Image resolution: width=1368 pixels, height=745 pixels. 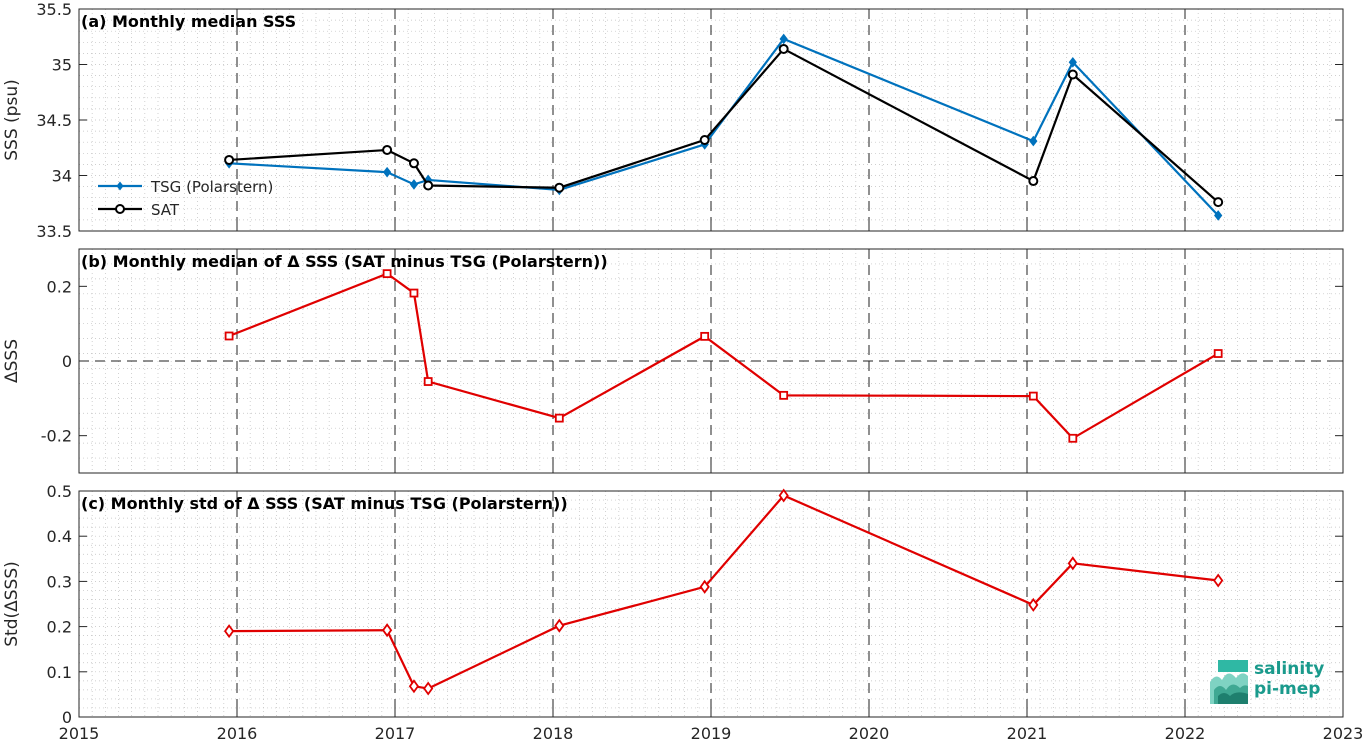 I want to click on x-tick-label: 2018, so click(x=553, y=733).